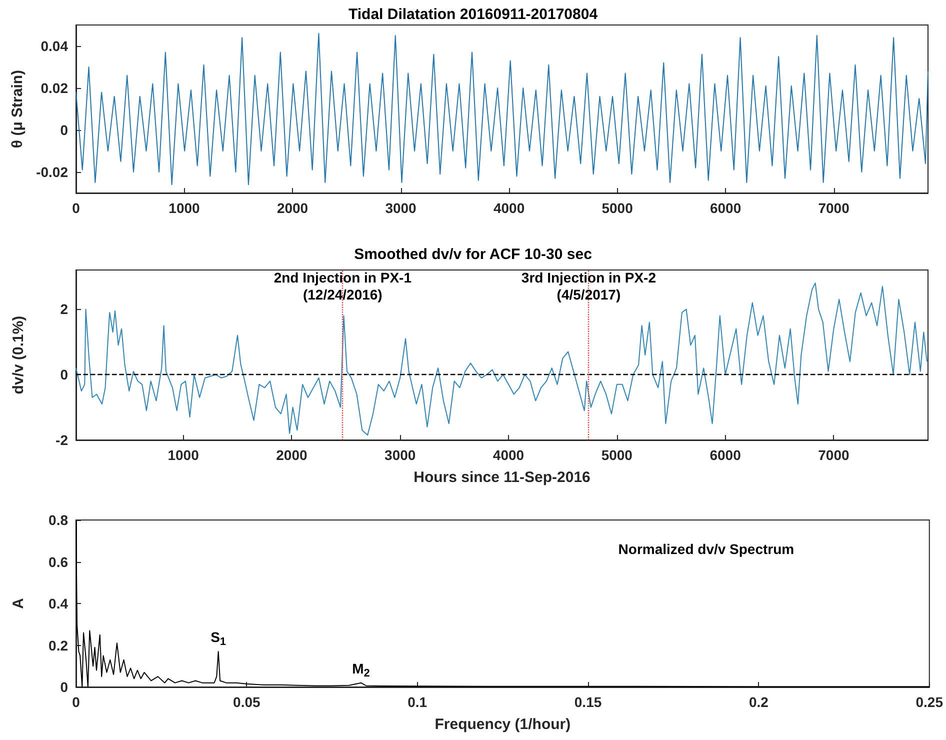 This screenshot has height=740, width=946. What do you see at coordinates (588, 702) in the screenshot?
I see `x-tick-label: 0.15` at bounding box center [588, 702].